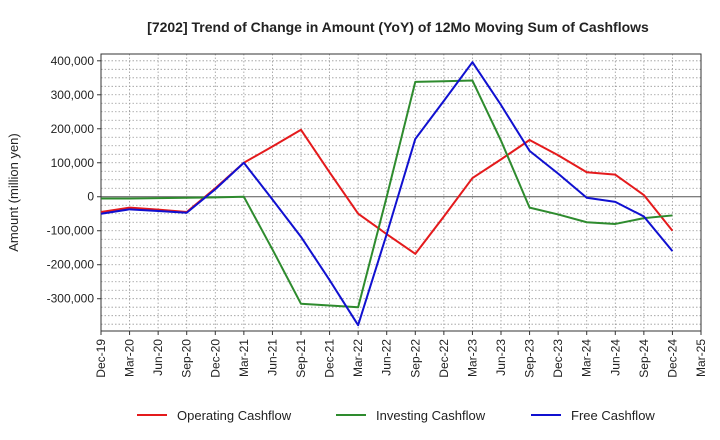  Describe the element at coordinates (215, 358) in the screenshot. I see `x-tick-label: Dec-20` at that location.